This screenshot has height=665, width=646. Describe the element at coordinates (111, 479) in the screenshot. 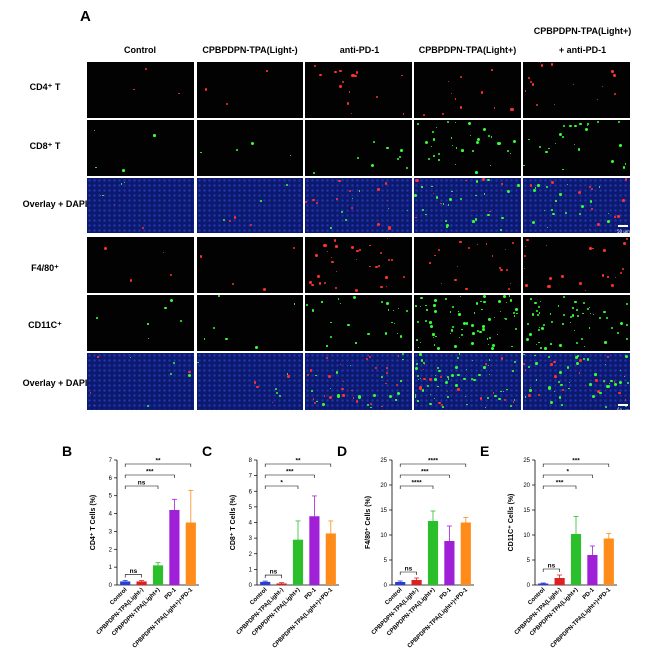

I see `y-tick-label: 6` at that location.